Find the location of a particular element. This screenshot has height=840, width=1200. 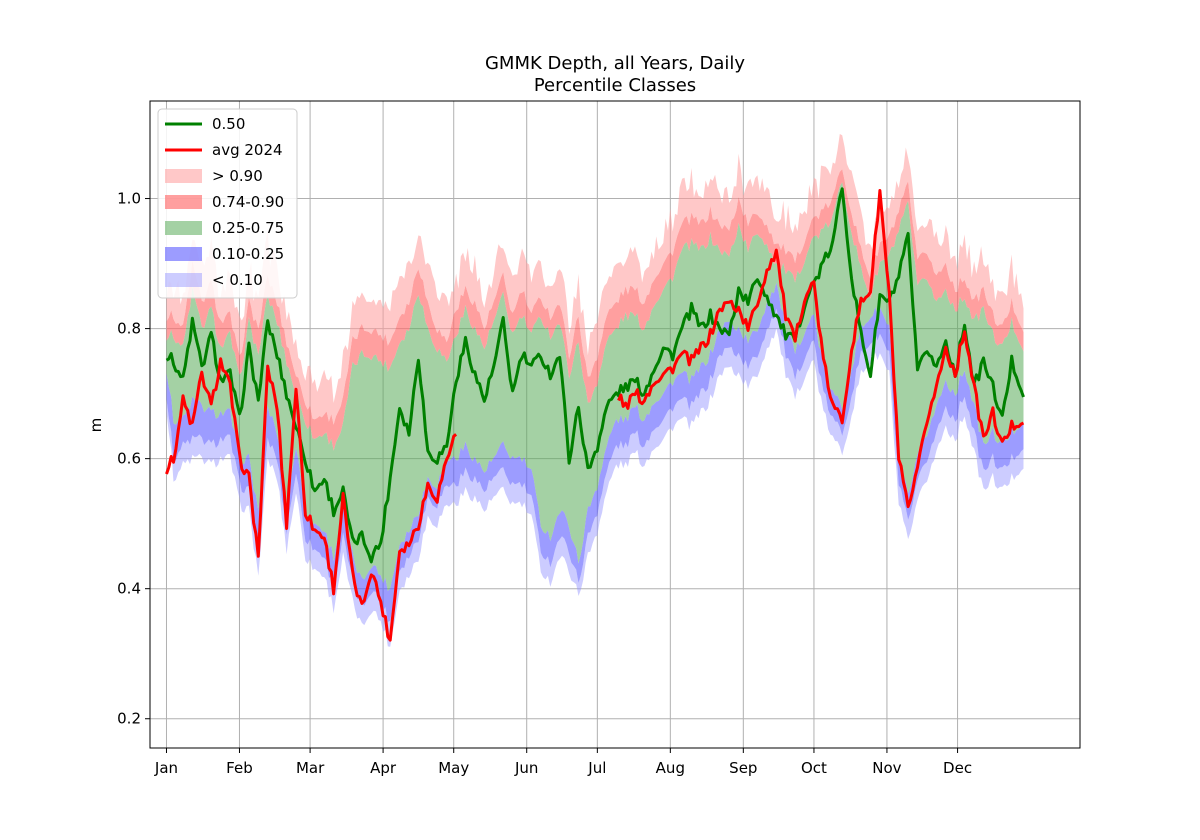

legend-label--0-90: > 0.90 is located at coordinates (237, 176).